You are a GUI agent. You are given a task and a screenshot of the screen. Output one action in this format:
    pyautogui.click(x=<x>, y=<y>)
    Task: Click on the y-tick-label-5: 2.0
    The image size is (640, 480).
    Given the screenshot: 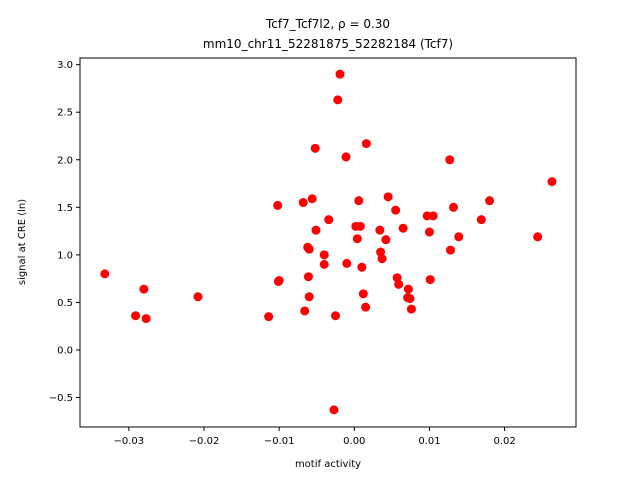 What is the action you would take?
    pyautogui.click(x=65, y=160)
    